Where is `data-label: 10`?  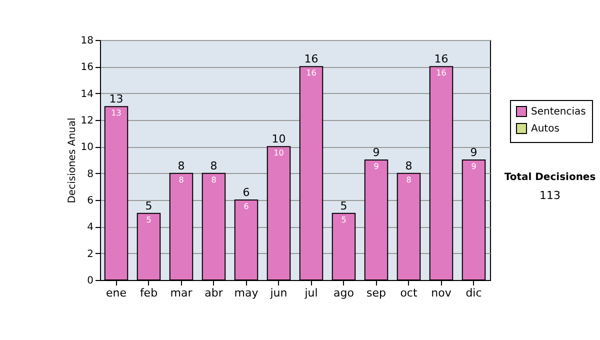
data-label: 10 is located at coordinates (279, 153).